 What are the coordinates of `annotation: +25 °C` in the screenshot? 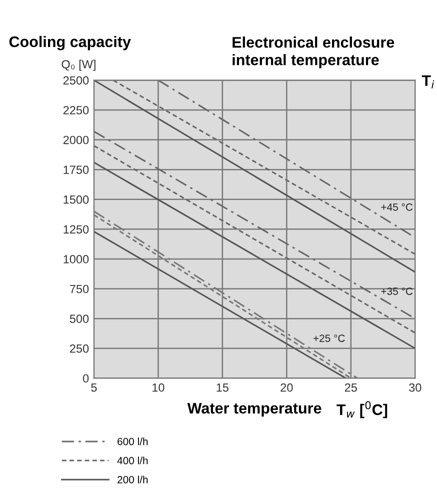 It's located at (329, 338).